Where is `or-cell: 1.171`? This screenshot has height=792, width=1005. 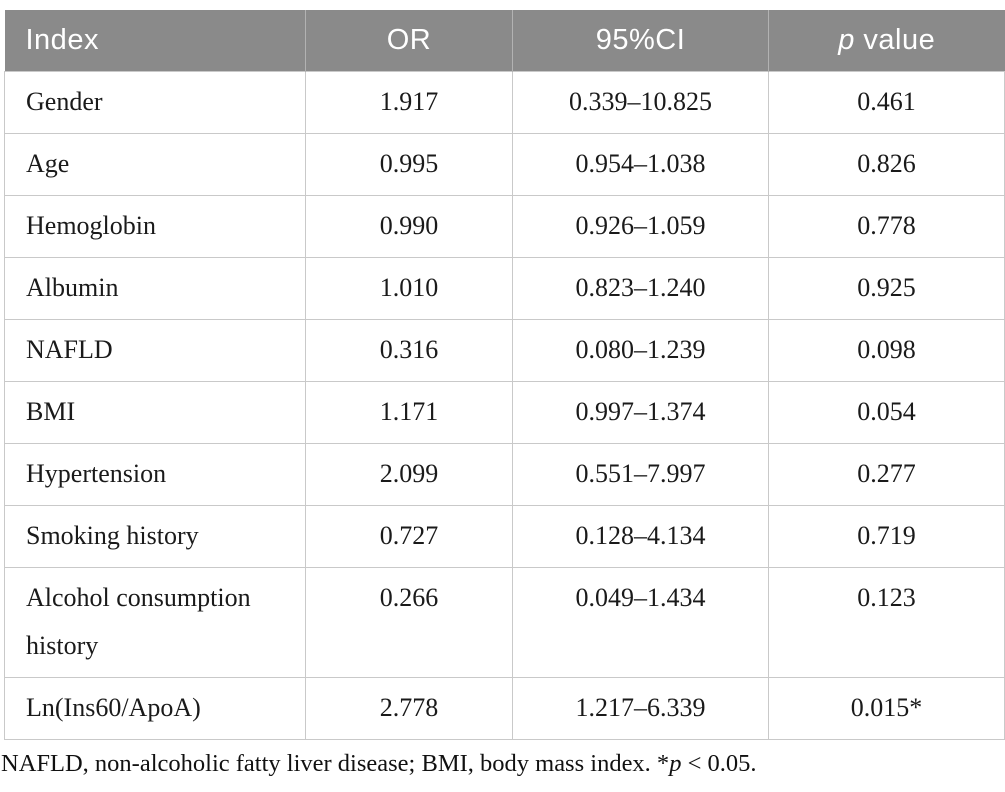
or-cell: 1.171 is located at coordinates (409, 412).